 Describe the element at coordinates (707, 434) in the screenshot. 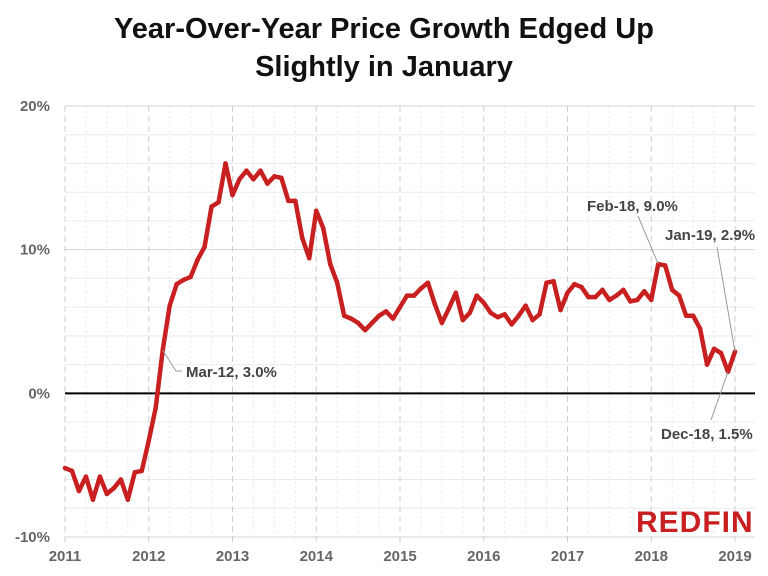

I see `annotation-label: Dec-18, 1.5%` at that location.